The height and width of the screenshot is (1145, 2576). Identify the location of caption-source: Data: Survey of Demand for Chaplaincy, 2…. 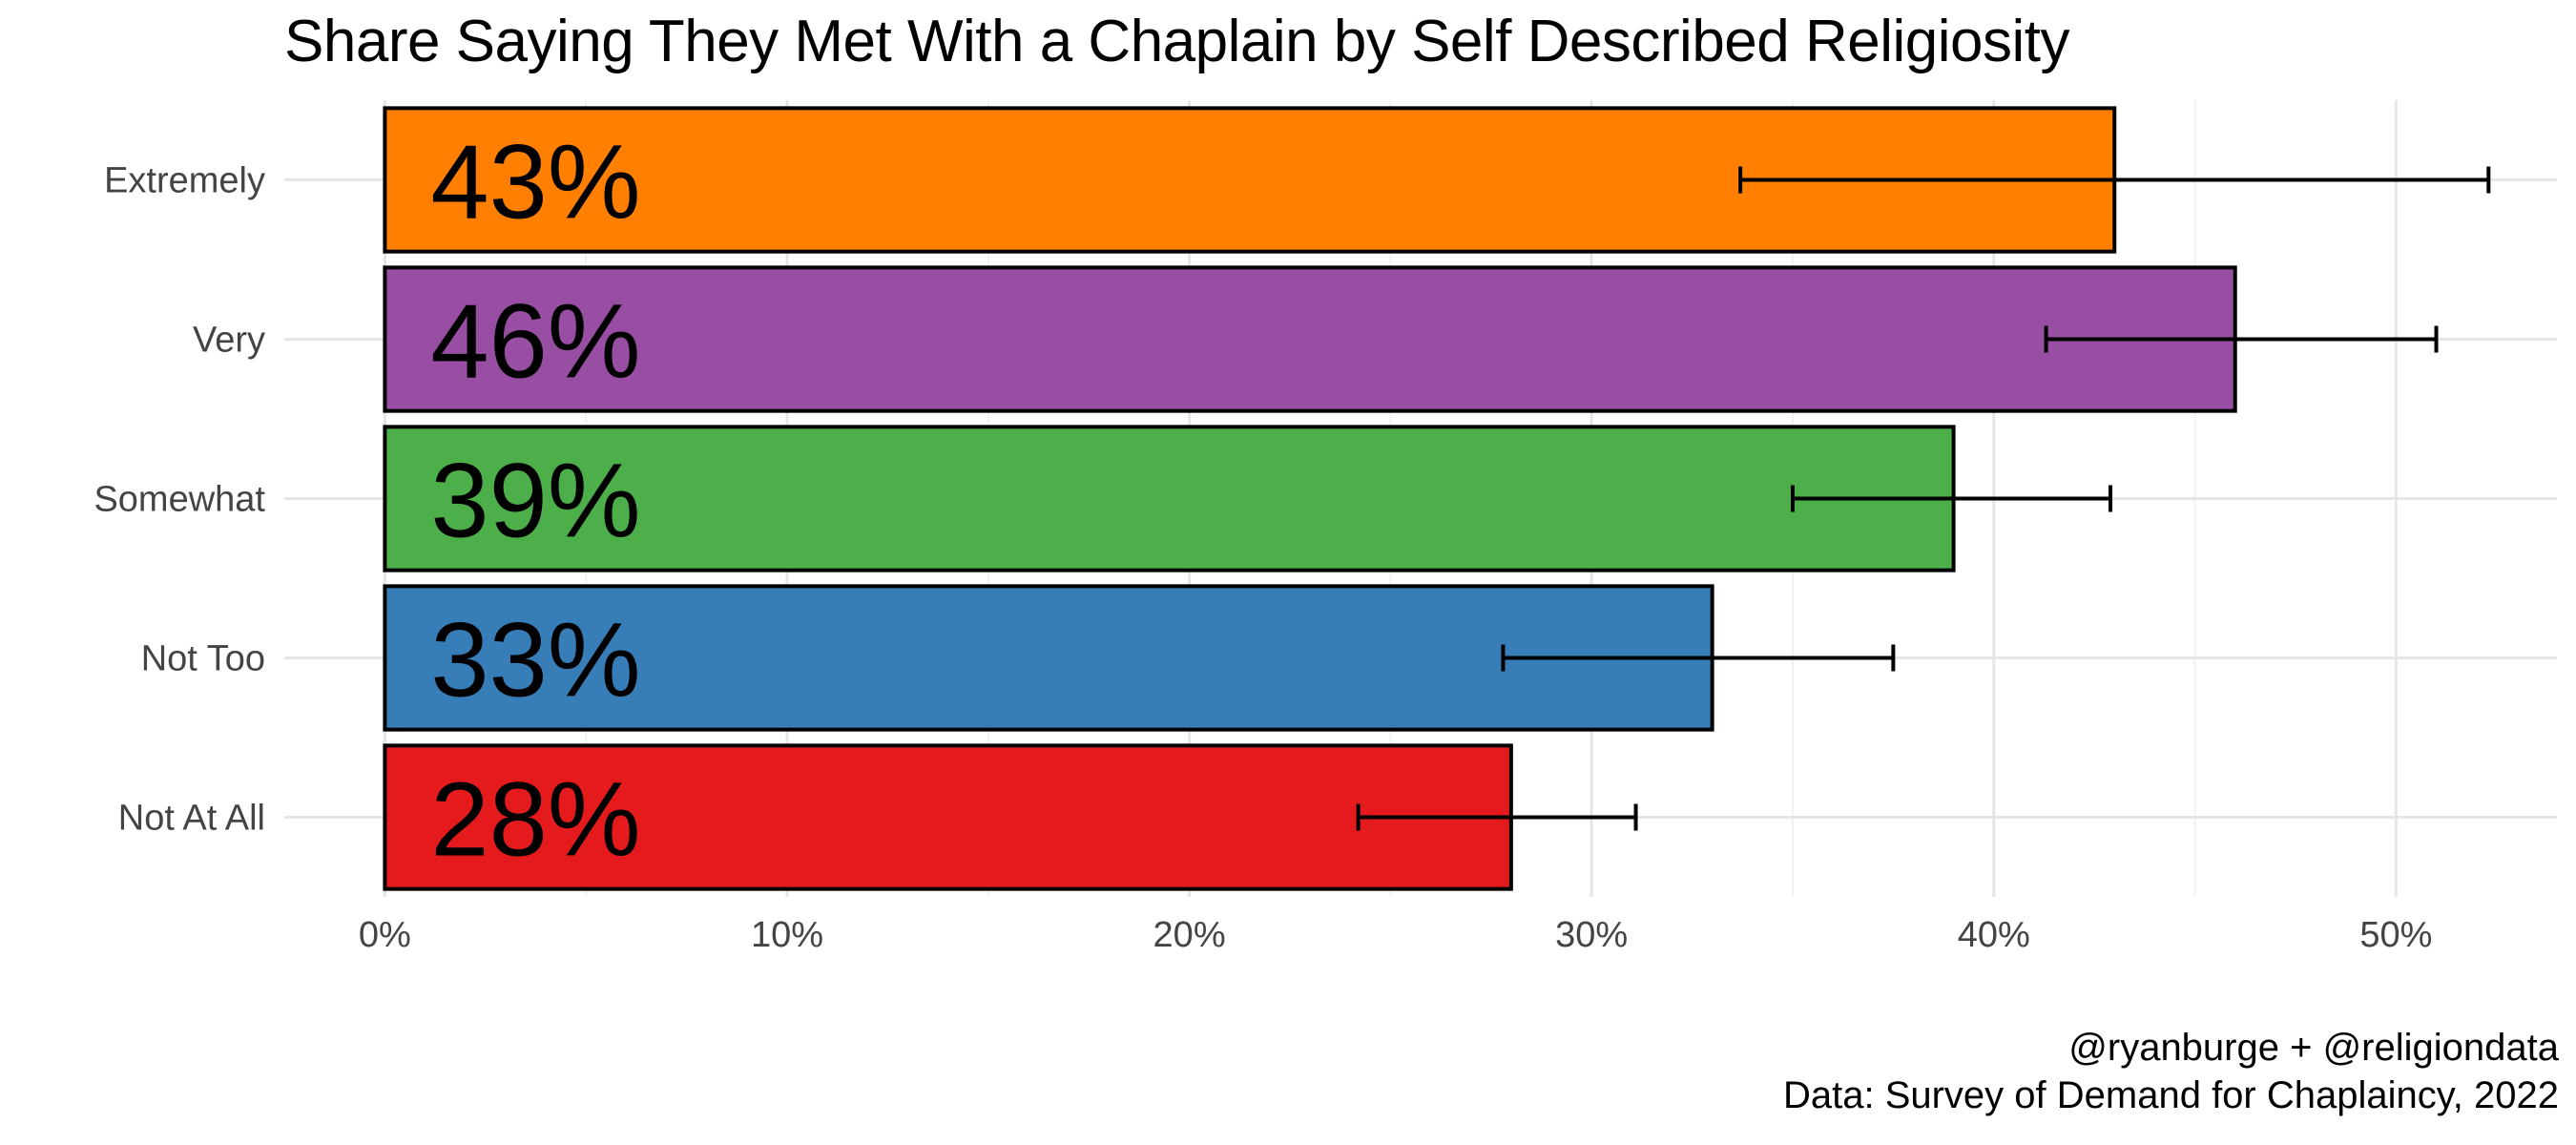
(2170, 1095).